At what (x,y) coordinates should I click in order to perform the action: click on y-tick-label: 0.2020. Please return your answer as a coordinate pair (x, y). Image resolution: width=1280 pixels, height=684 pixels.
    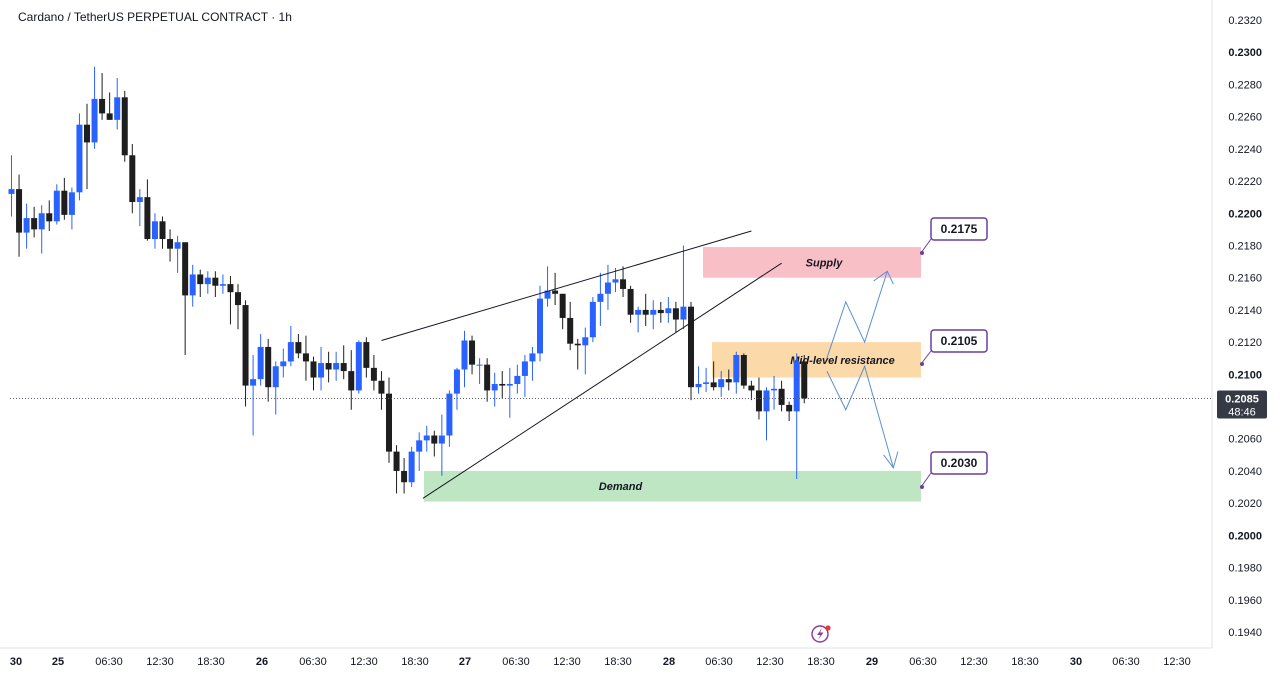
    Looking at the image, I should click on (1245, 504).